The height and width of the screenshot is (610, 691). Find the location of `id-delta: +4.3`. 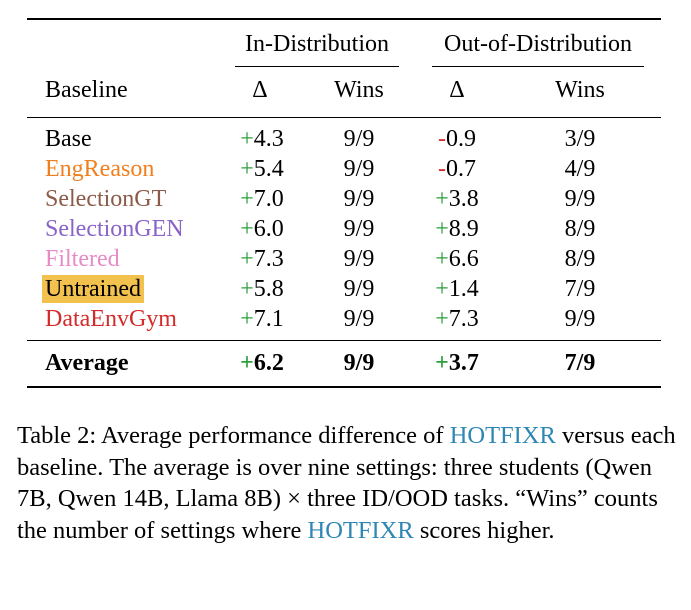

id-delta: +4.3 is located at coordinates (262, 139).